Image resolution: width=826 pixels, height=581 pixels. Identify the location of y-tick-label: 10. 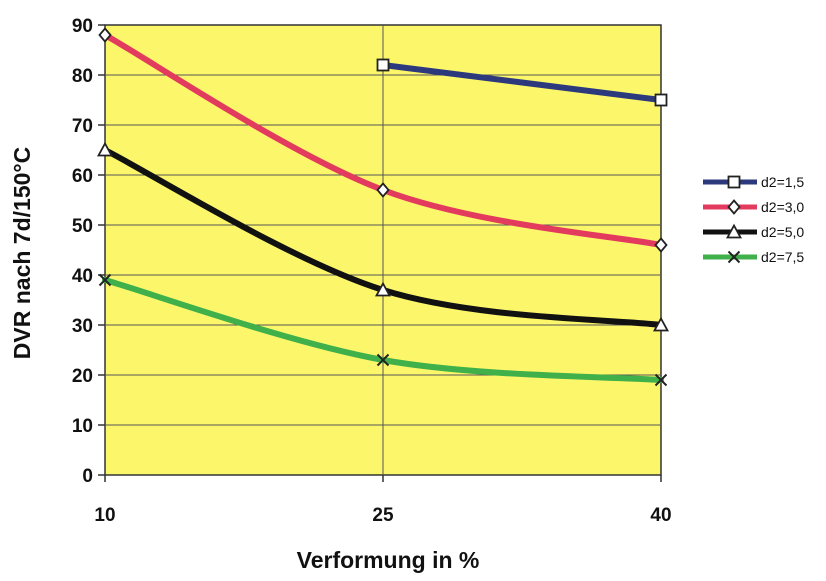
(82, 426).